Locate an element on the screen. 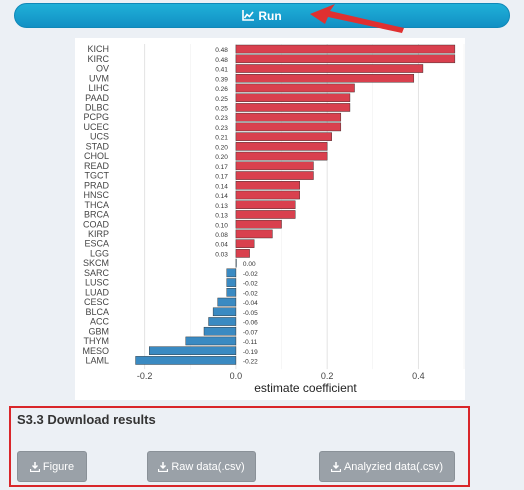  section-title: S3.3 Download results is located at coordinates (86, 419).